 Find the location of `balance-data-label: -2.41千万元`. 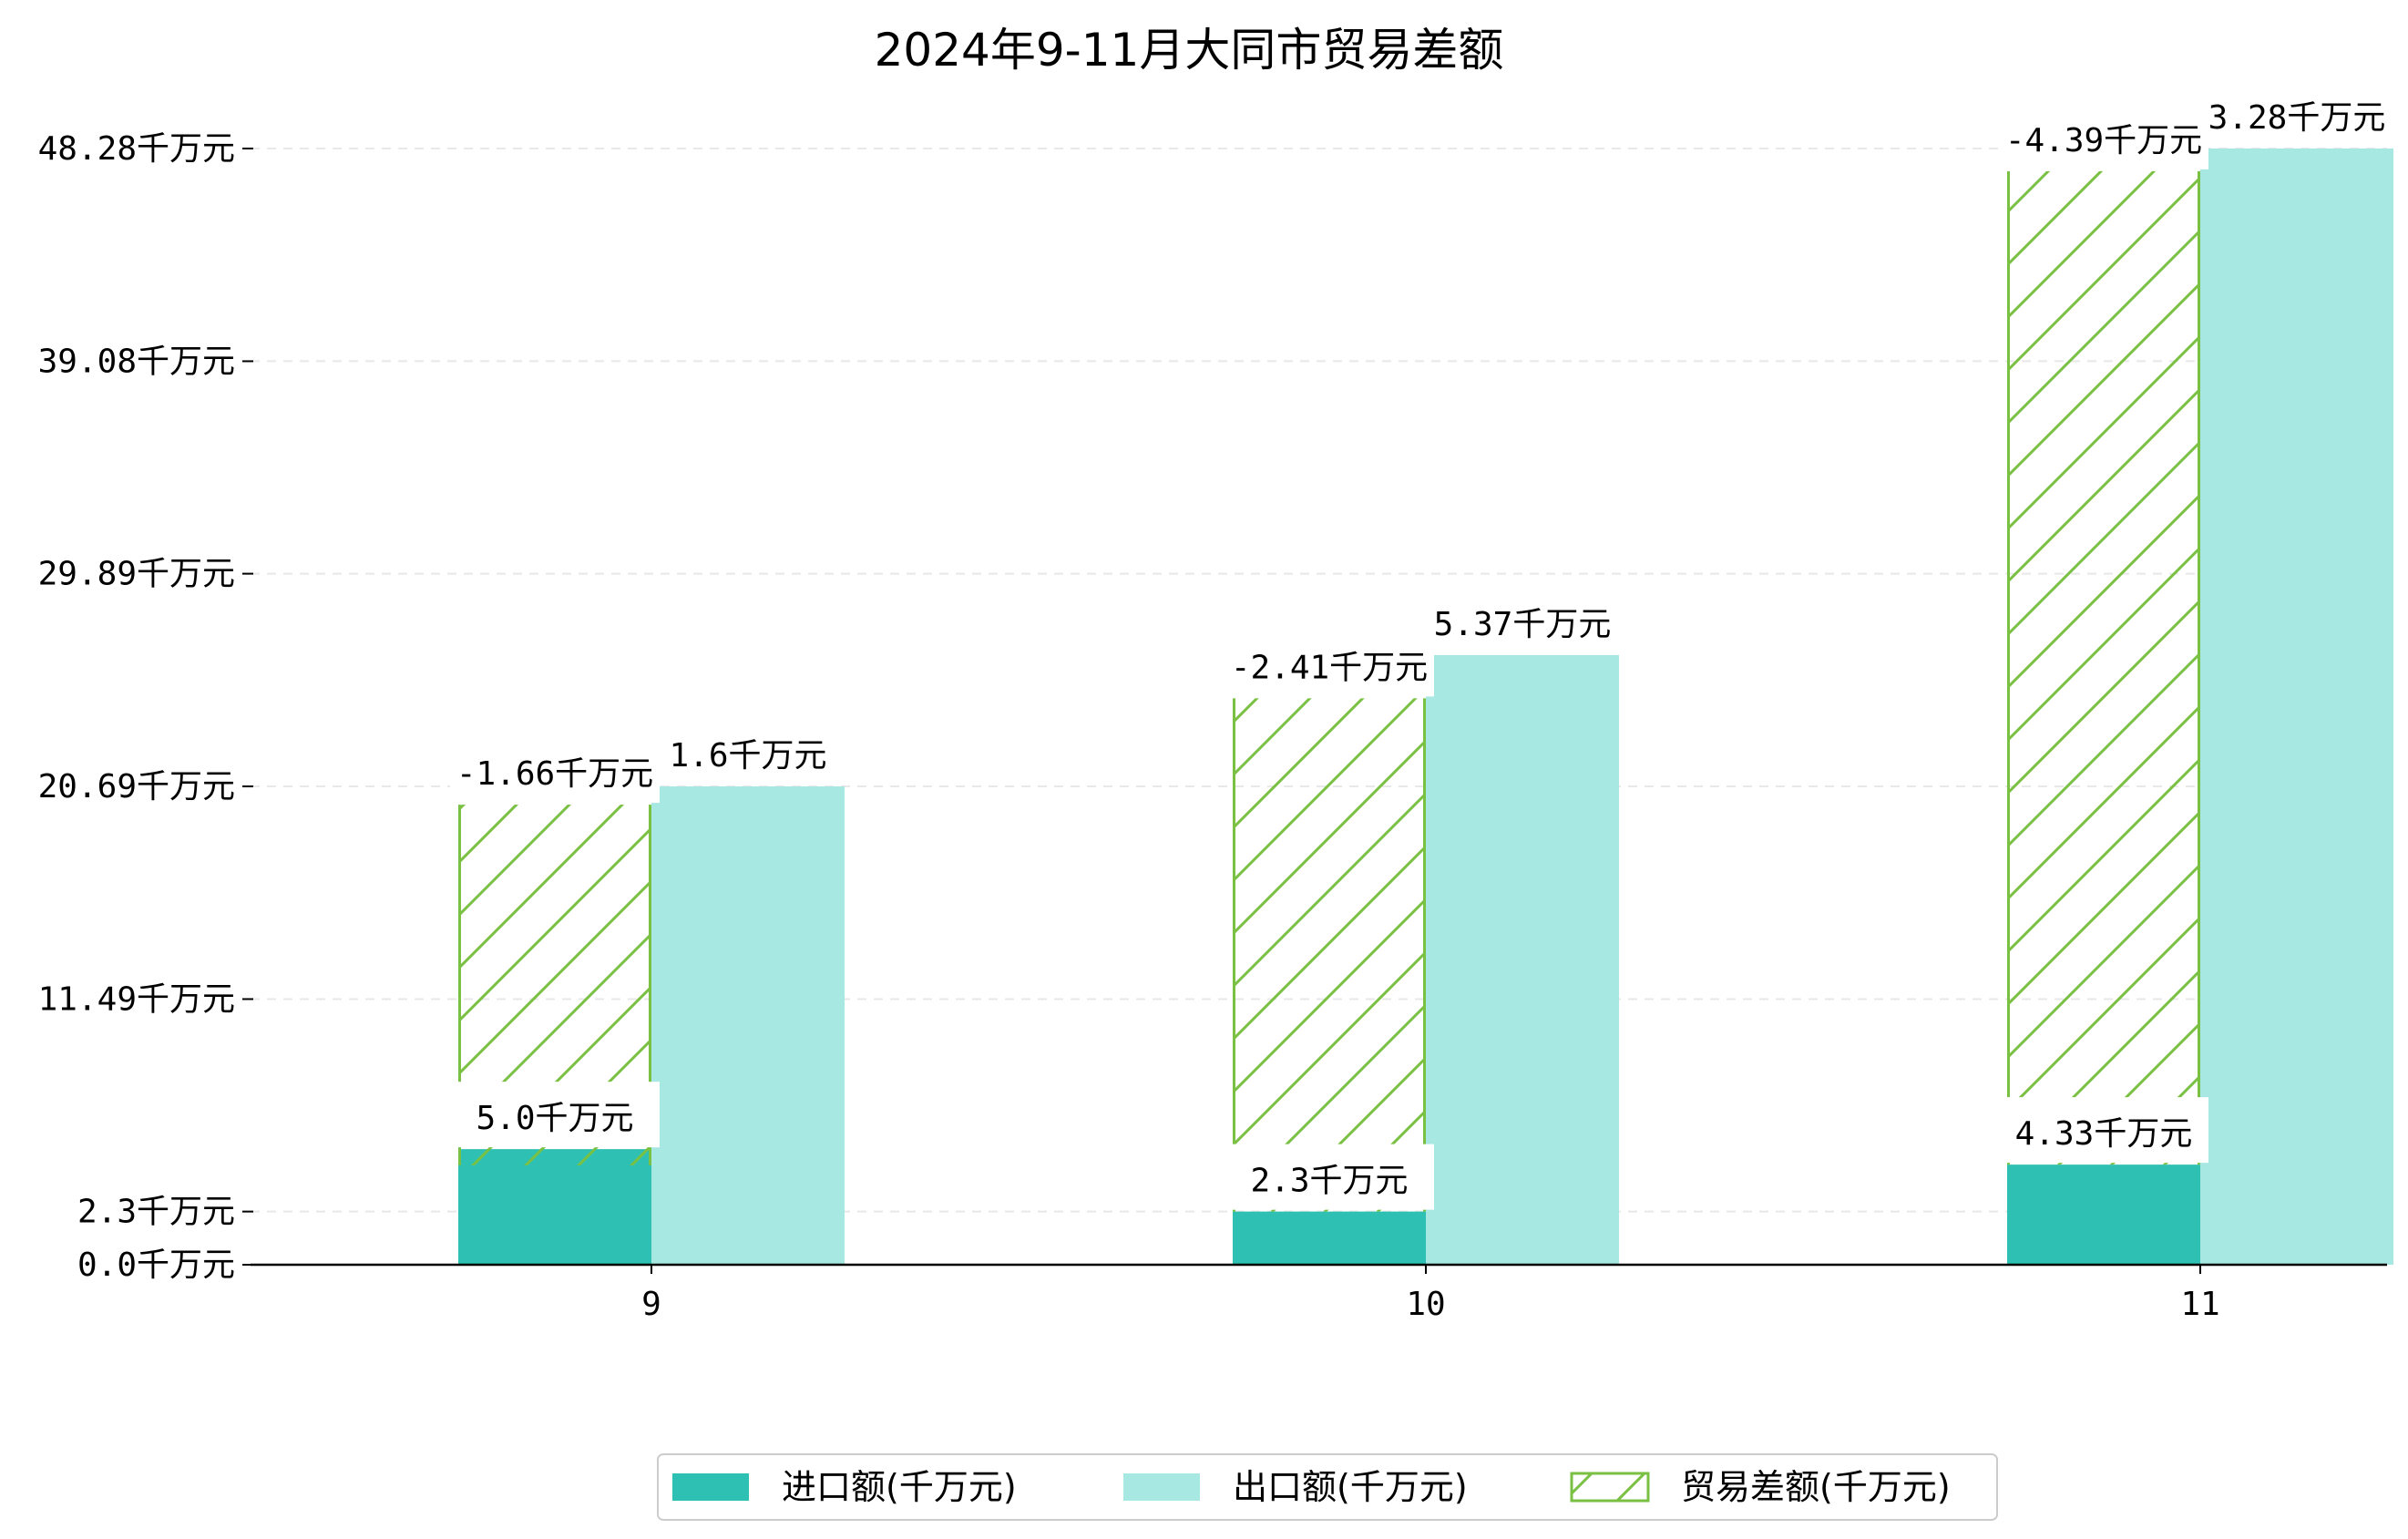

balance-data-label: -2.41千万元 is located at coordinates (1330, 667).